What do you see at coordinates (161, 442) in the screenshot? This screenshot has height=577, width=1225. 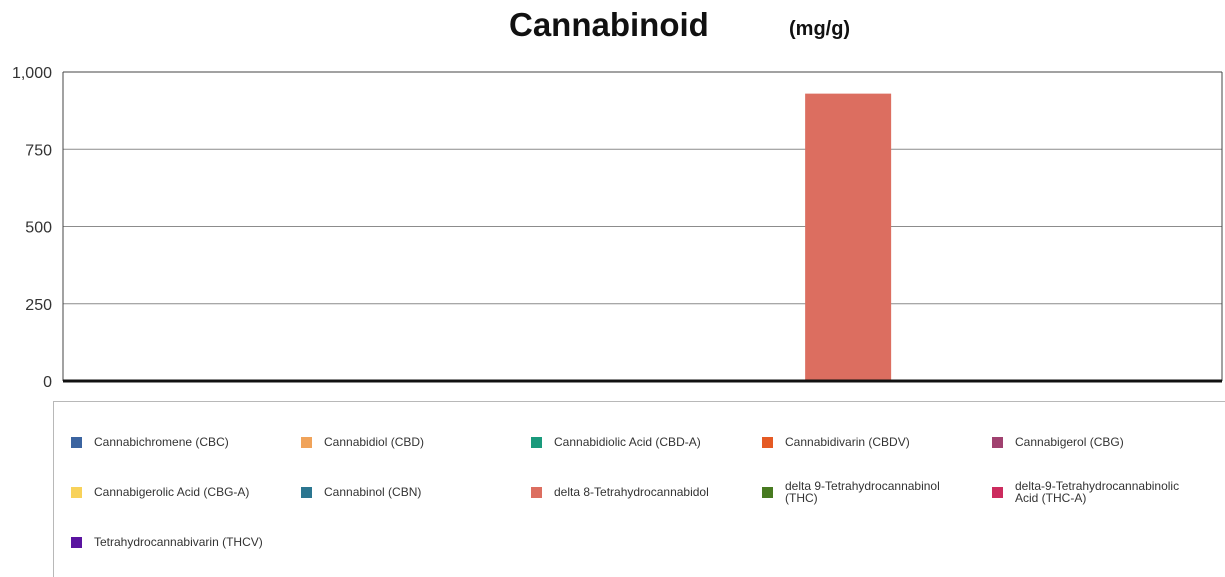 I see `legend-label: Cannabichromene (CBC)` at bounding box center [161, 442].